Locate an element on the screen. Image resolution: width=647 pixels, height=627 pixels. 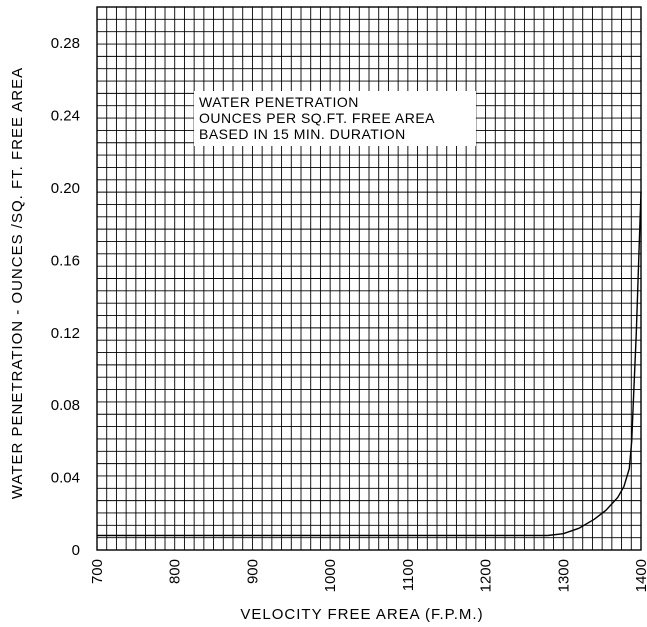
x-tick-label: 900 is located at coordinates (252, 571).